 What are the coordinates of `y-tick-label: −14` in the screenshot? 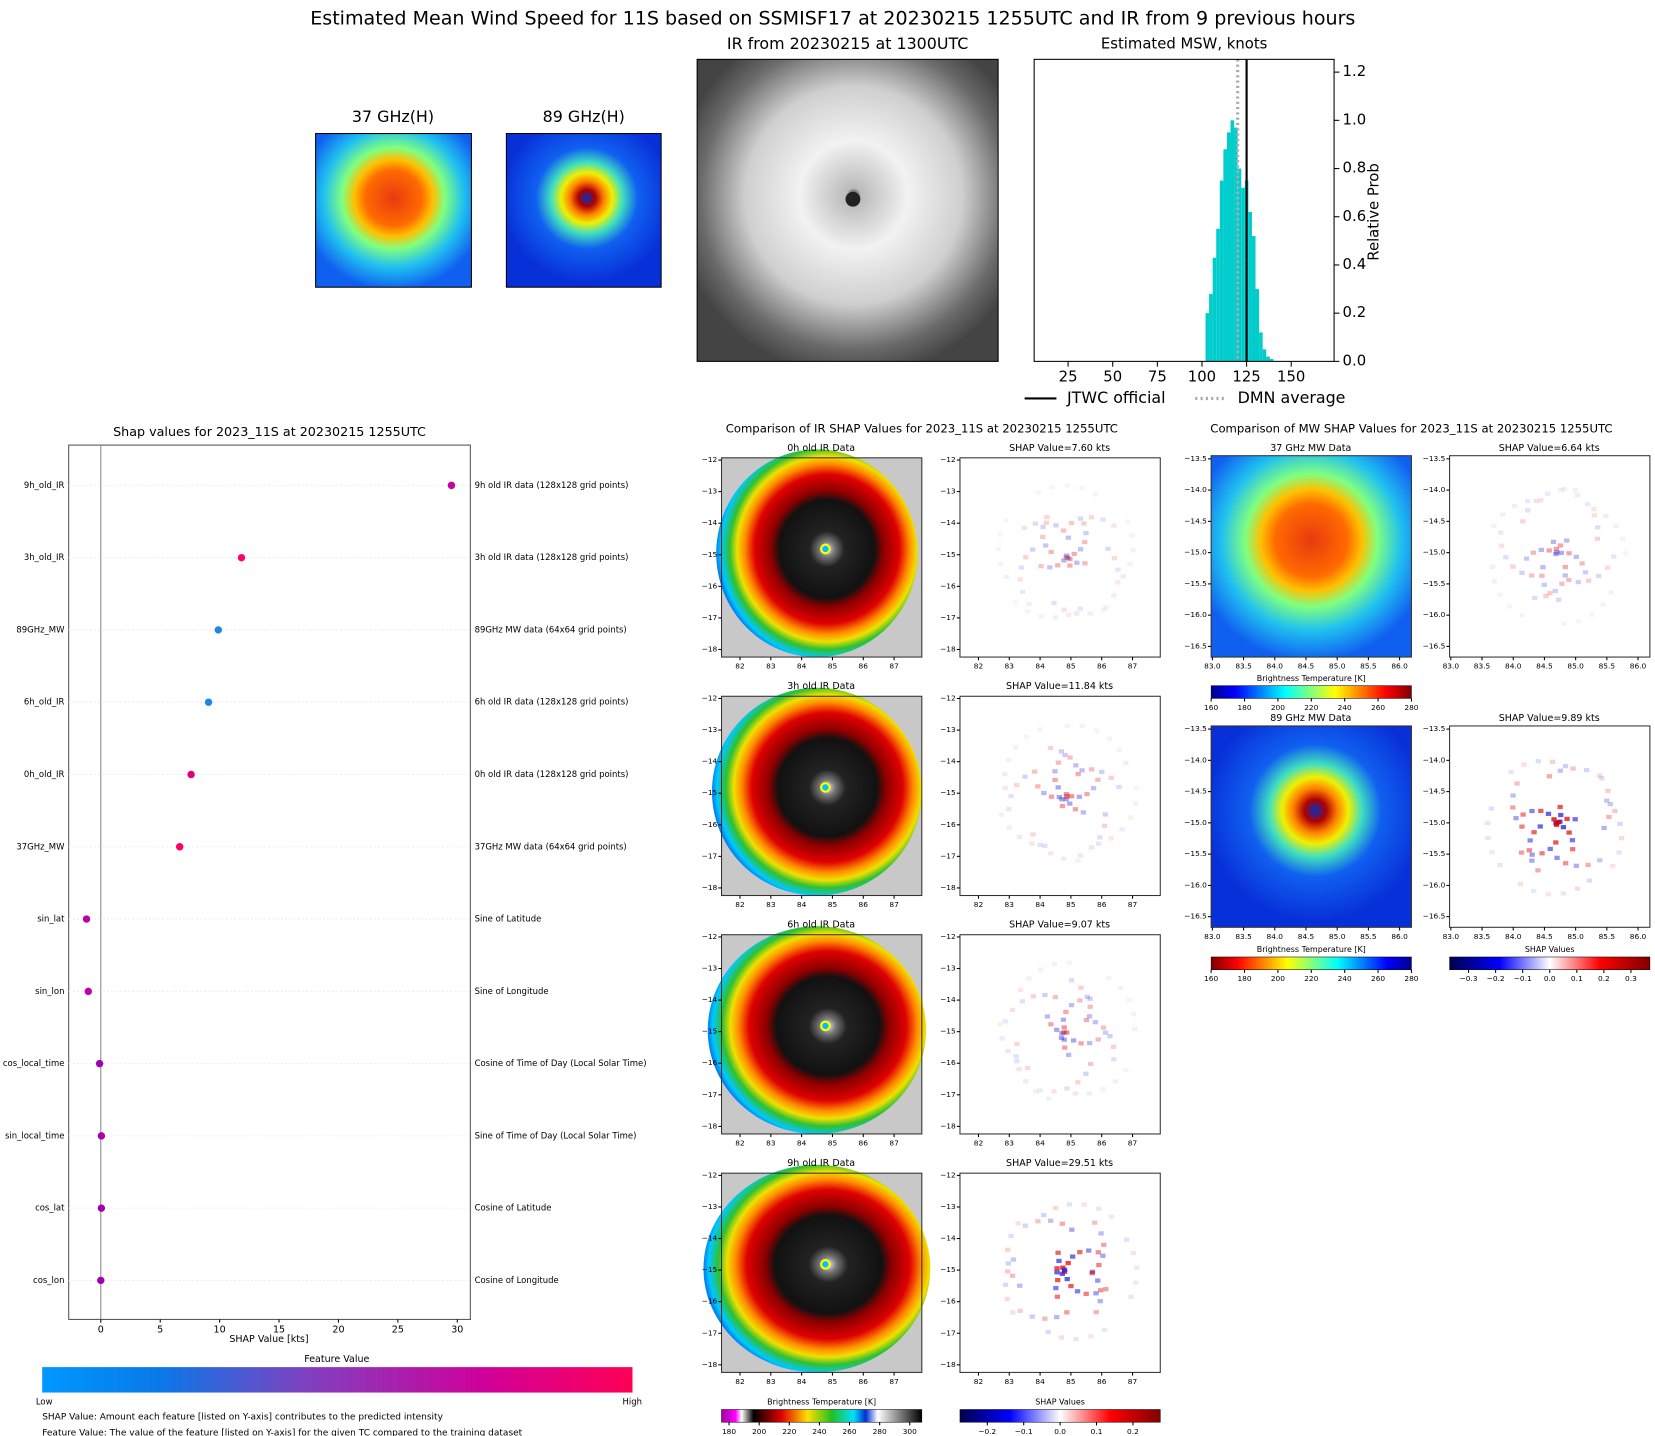 It's located at (948, 522).